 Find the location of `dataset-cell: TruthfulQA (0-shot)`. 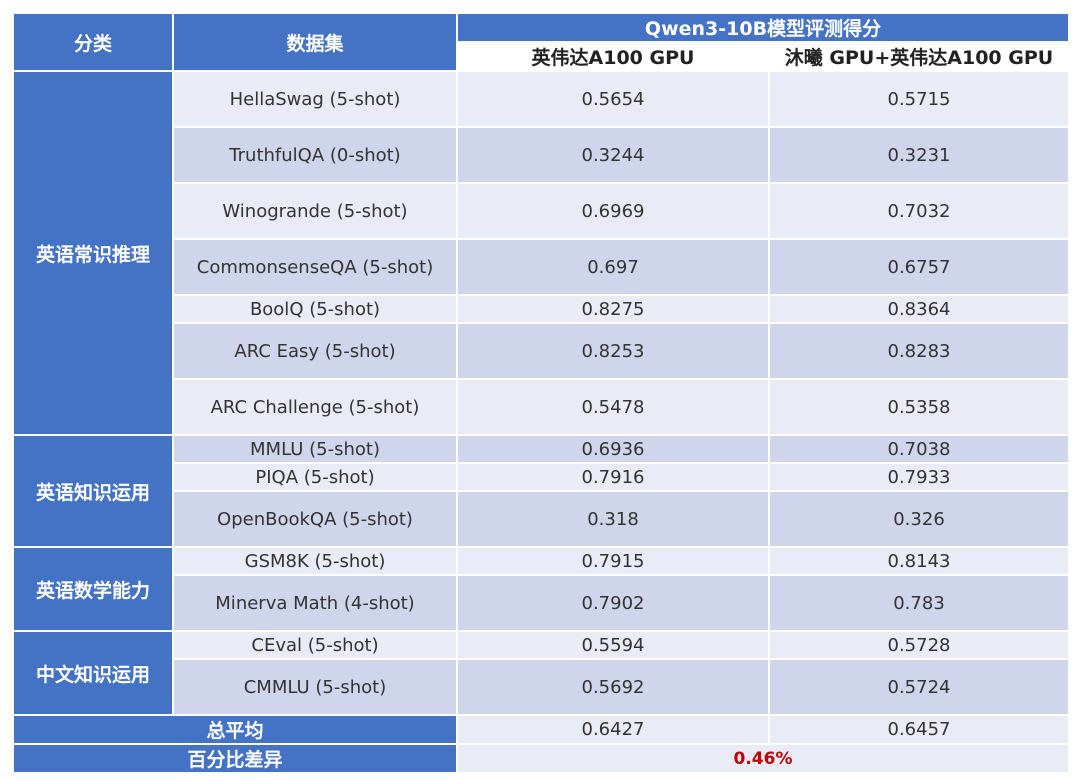

dataset-cell: TruthfulQA (0-shot) is located at coordinates (315, 155).